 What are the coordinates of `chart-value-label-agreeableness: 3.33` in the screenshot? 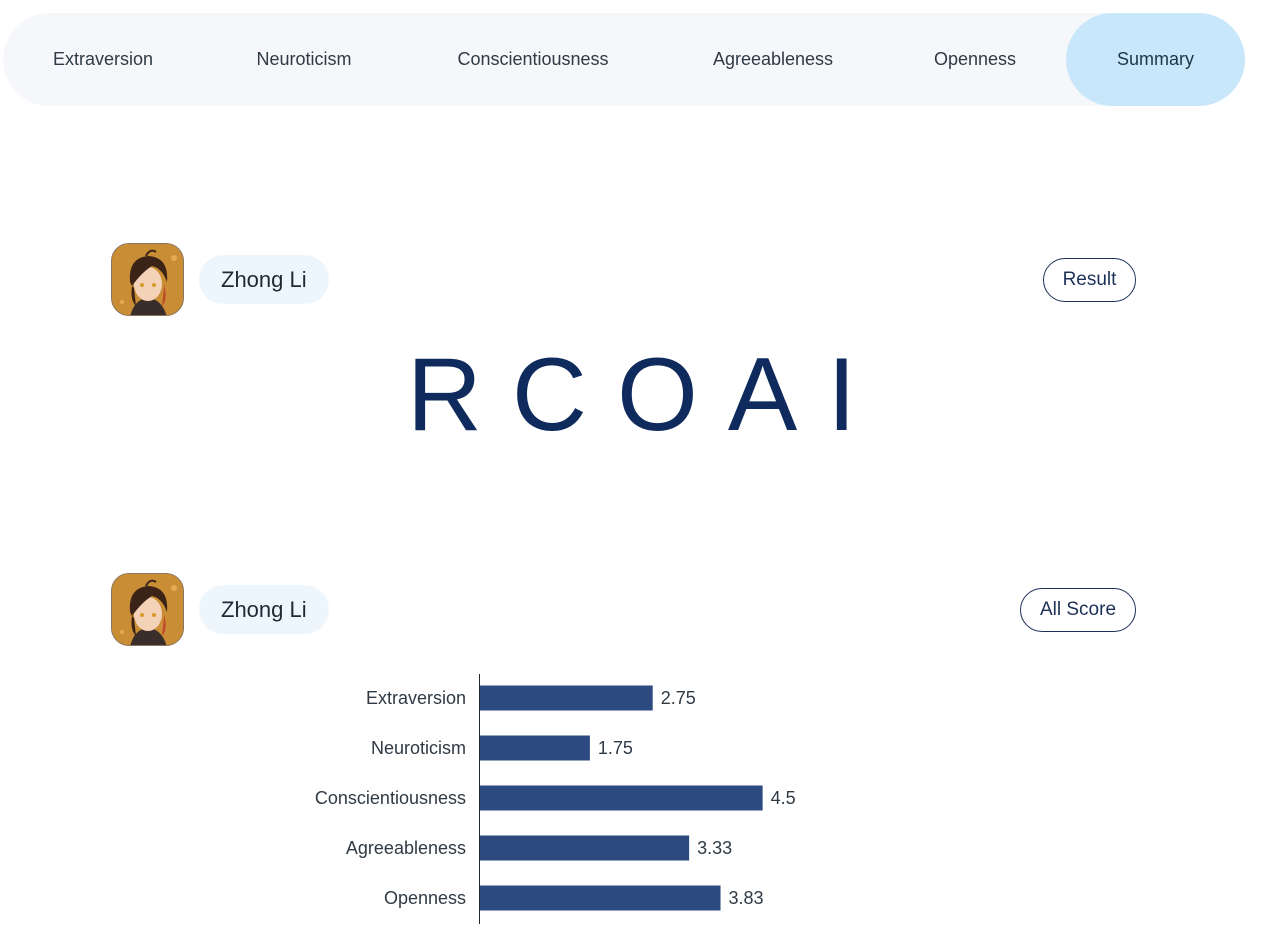 It's located at (714, 848).